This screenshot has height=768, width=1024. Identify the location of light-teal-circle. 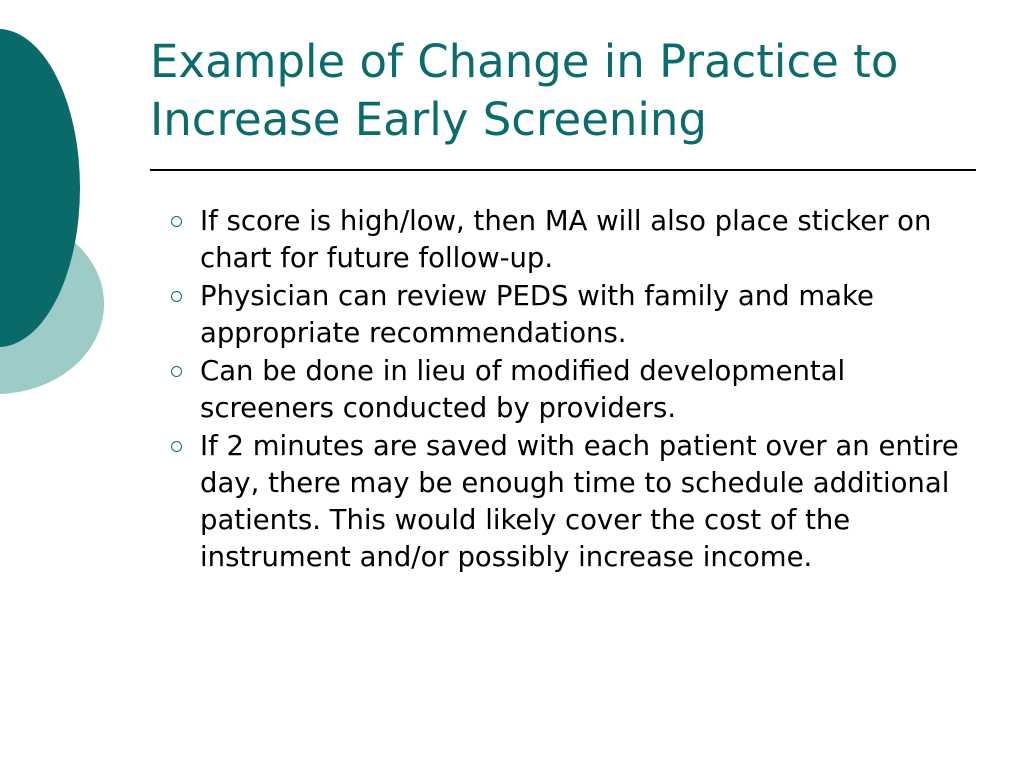
(52, 304).